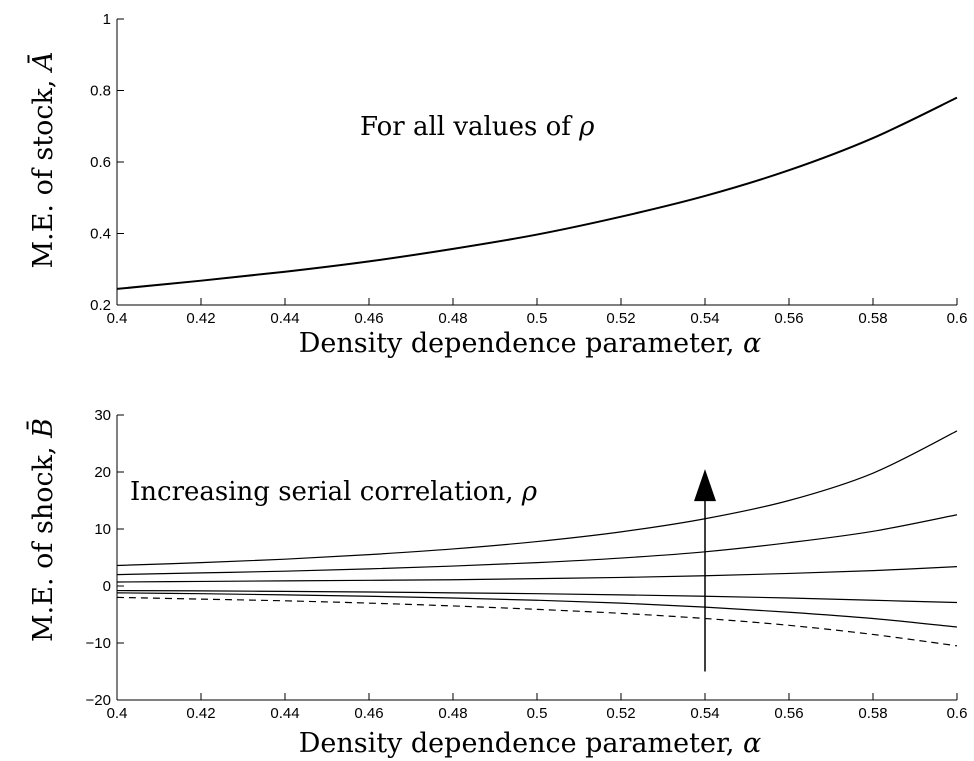  I want to click on stock-x-tick-label: 0.56, so click(788, 318).